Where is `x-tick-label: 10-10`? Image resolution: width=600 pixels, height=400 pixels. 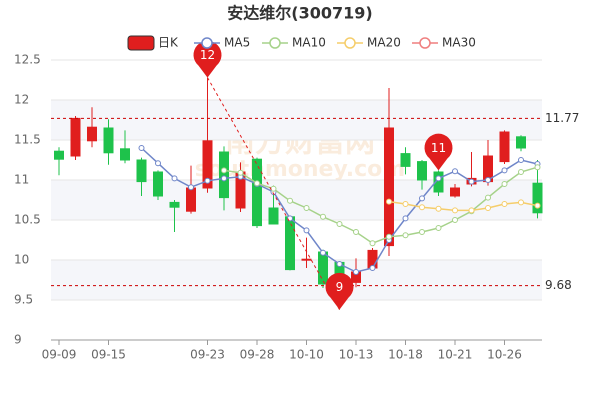 x-tick-label: 10-10 is located at coordinates (306, 355).